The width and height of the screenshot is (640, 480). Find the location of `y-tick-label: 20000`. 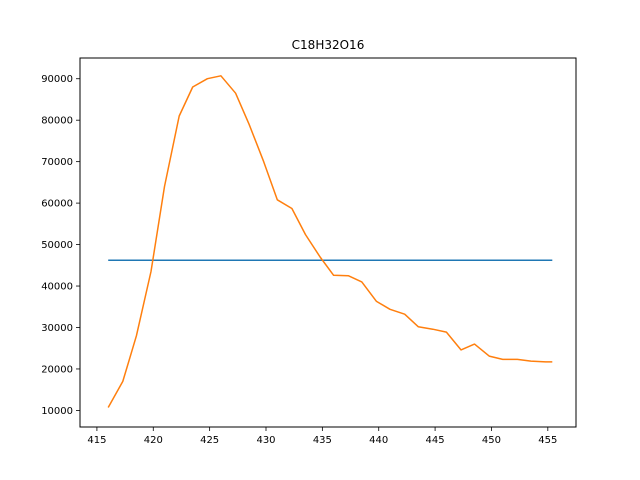

y-tick-label: 20000 is located at coordinates (57, 369).